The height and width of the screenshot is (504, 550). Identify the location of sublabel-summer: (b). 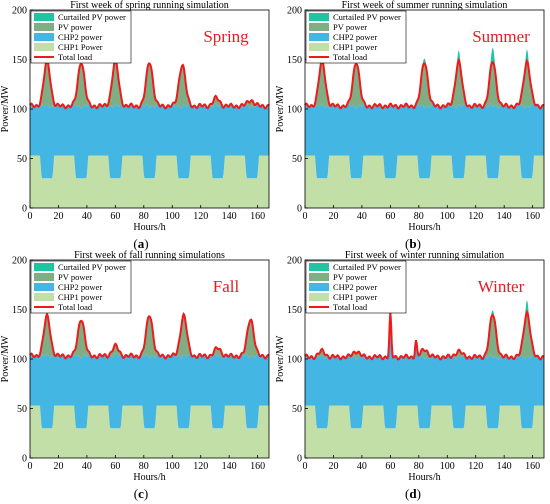
(413, 243).